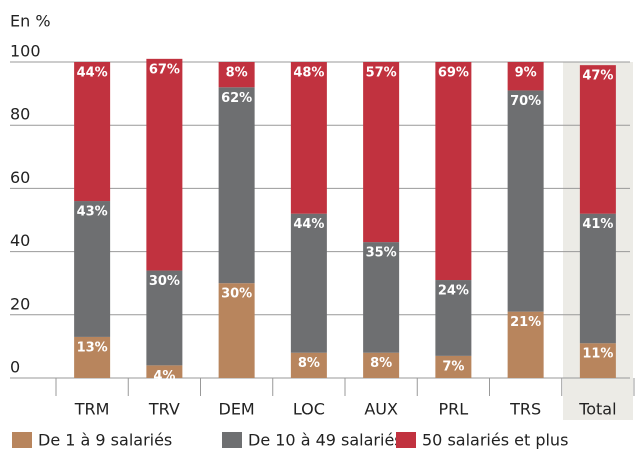 The width and height of the screenshot is (638, 456). I want to click on value-label: 62%, so click(236, 98).